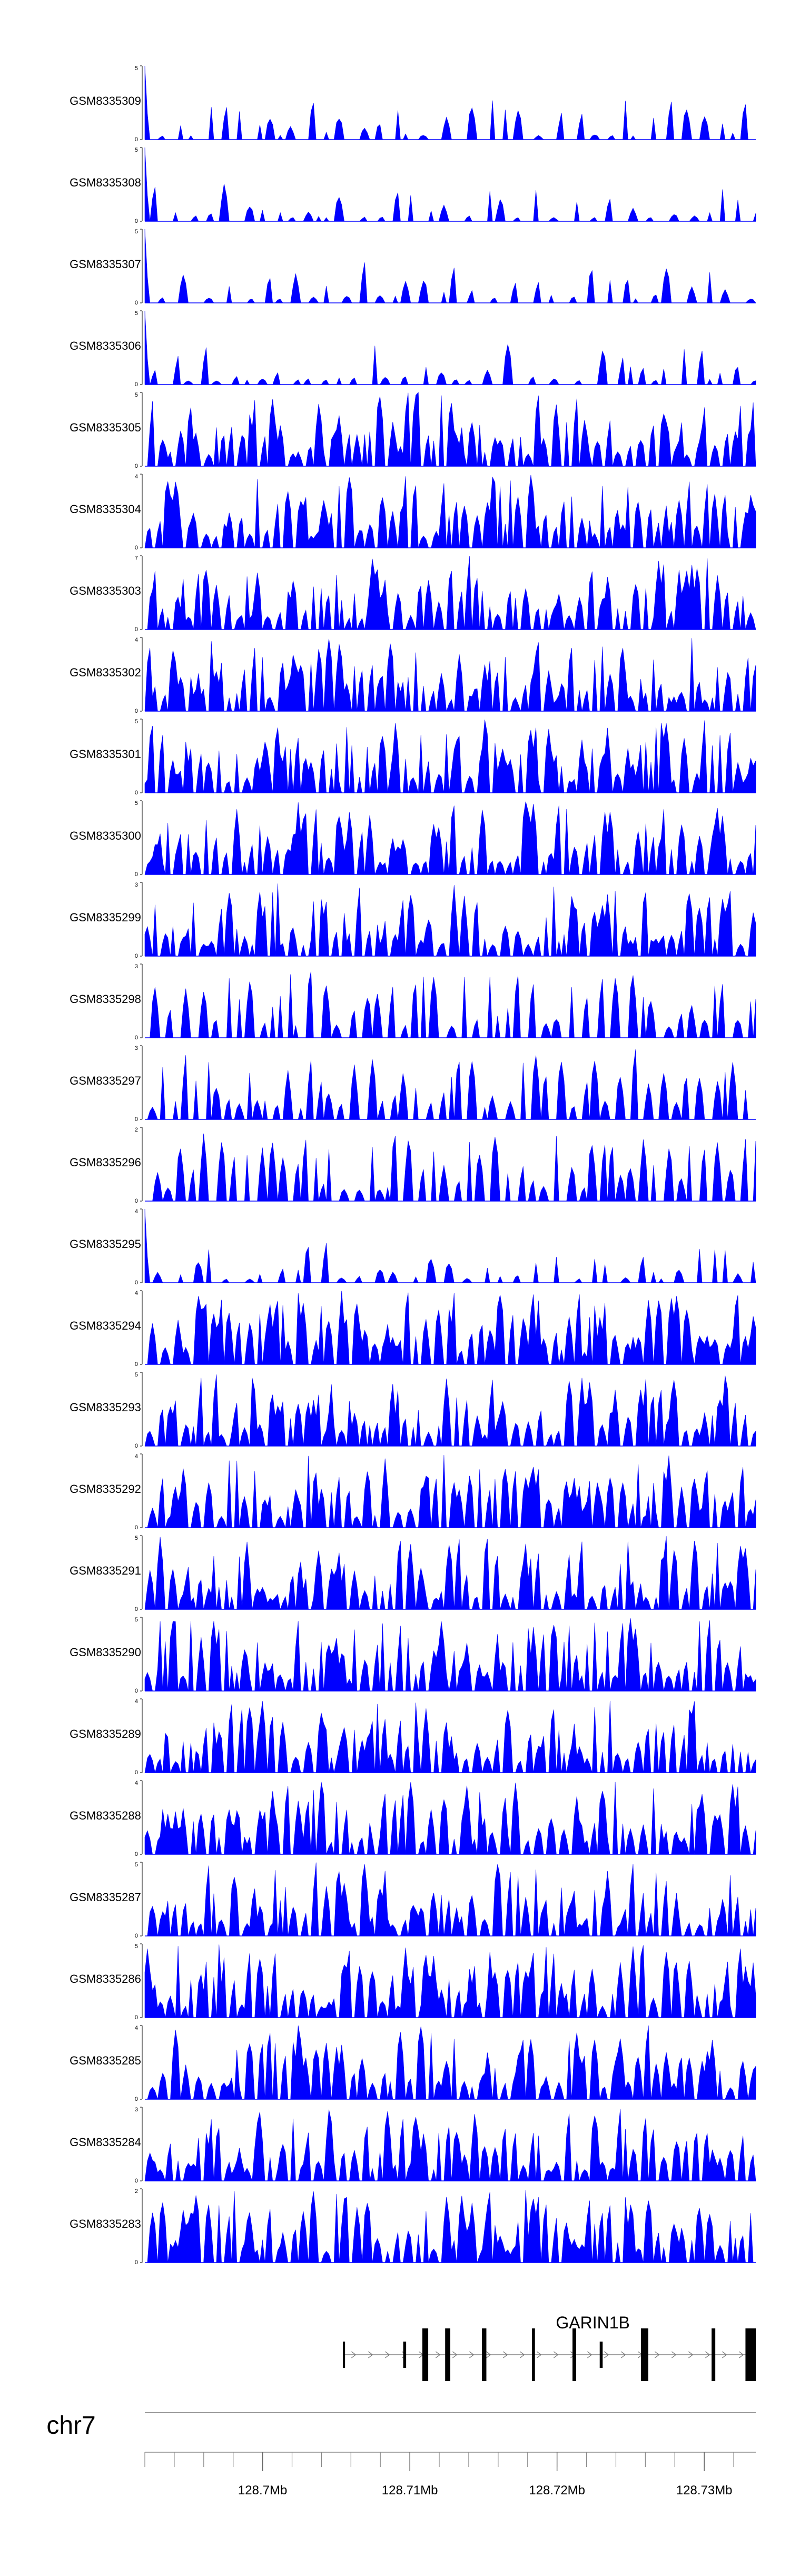  I want to click on genome-axis: chr7 128.7Mb 128.71Mb 128.72Mb 128.73Mb, so click(401, 2455).